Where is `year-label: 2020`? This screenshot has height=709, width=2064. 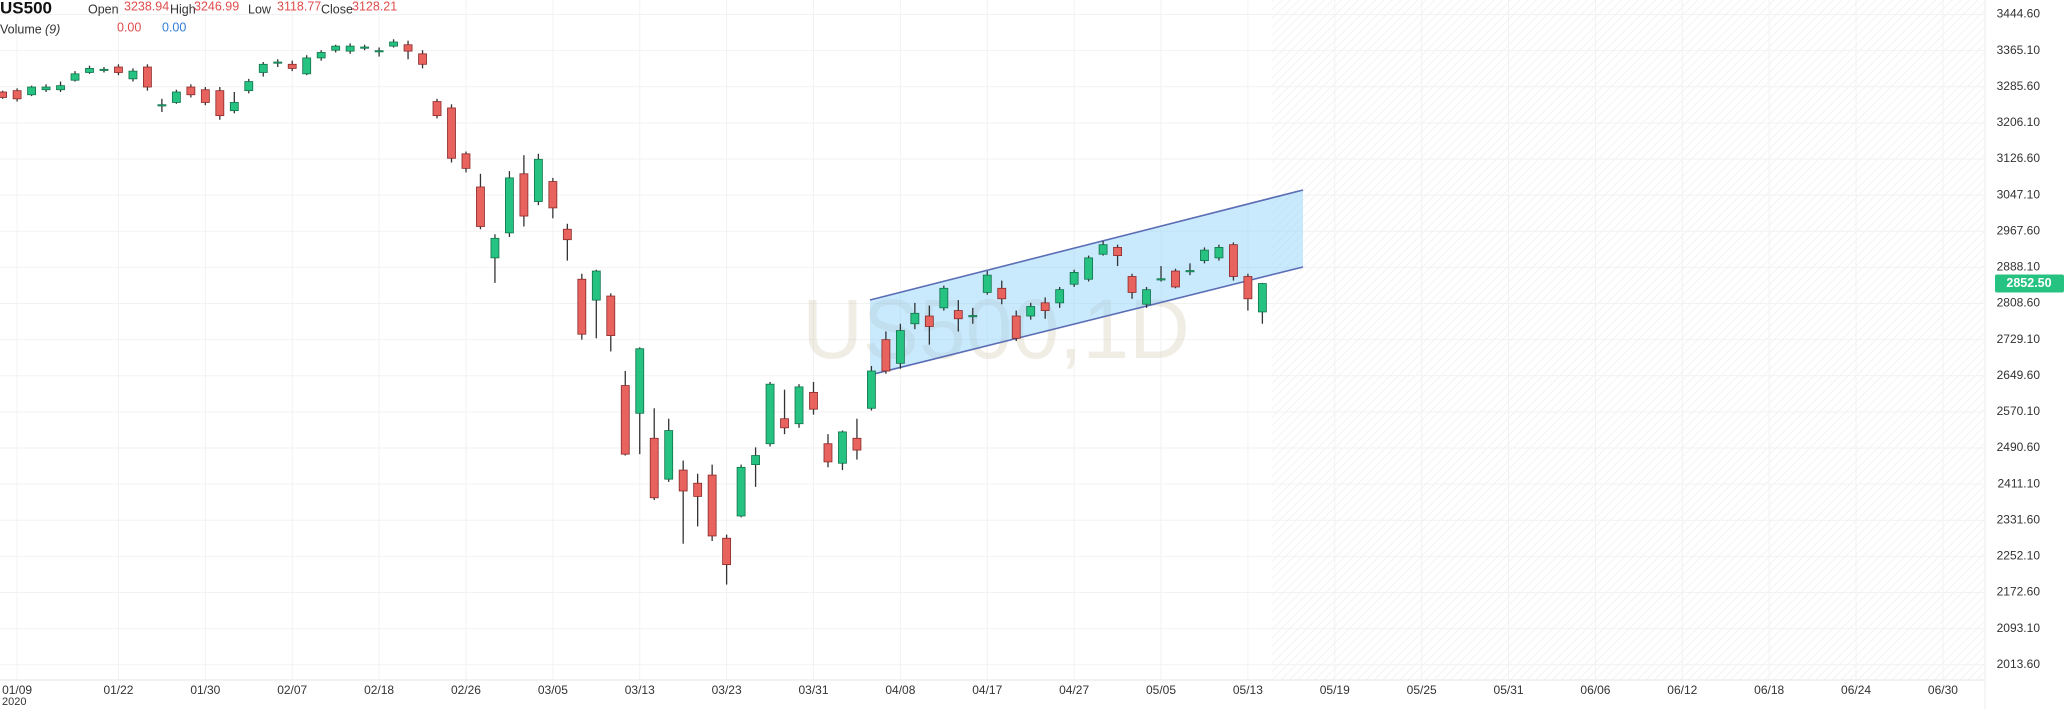 year-label: 2020 is located at coordinates (14, 702).